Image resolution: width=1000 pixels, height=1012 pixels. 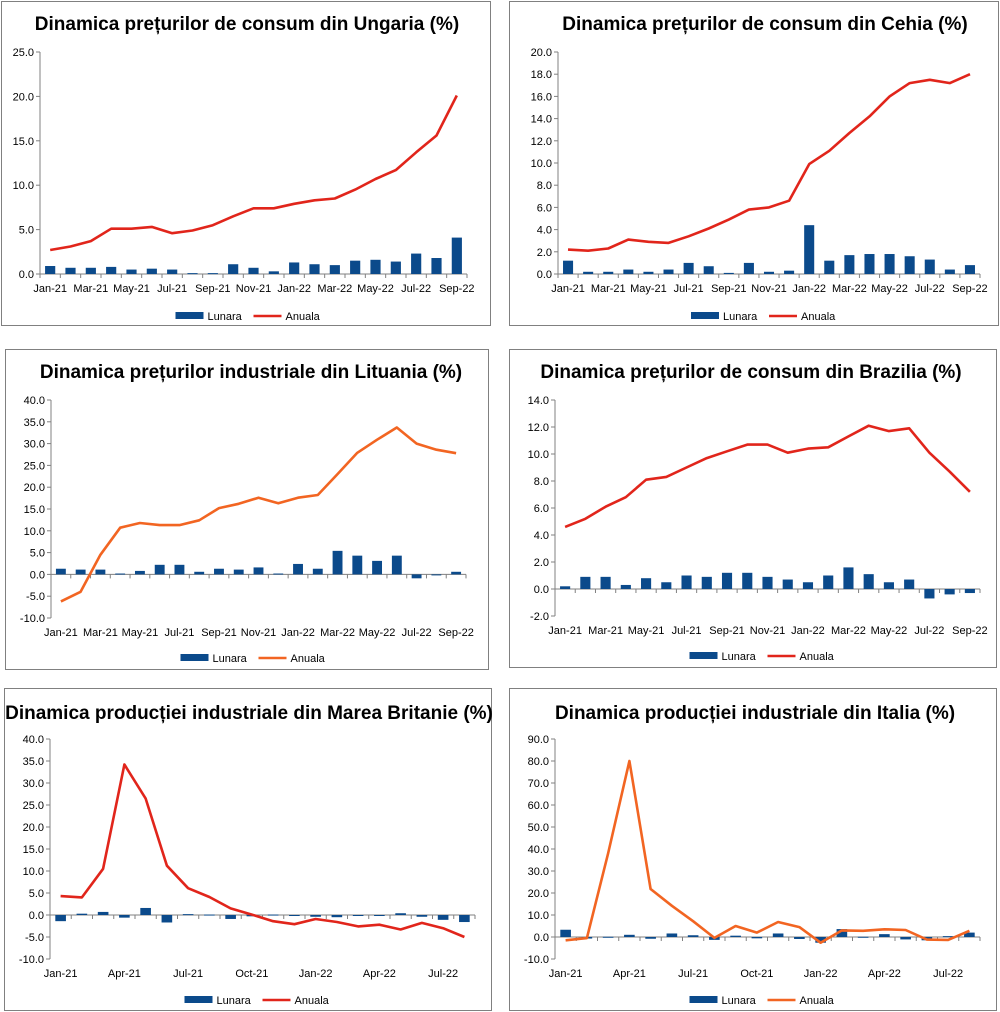 I want to click on y-tick-label: 60.0, so click(x=538, y=806).